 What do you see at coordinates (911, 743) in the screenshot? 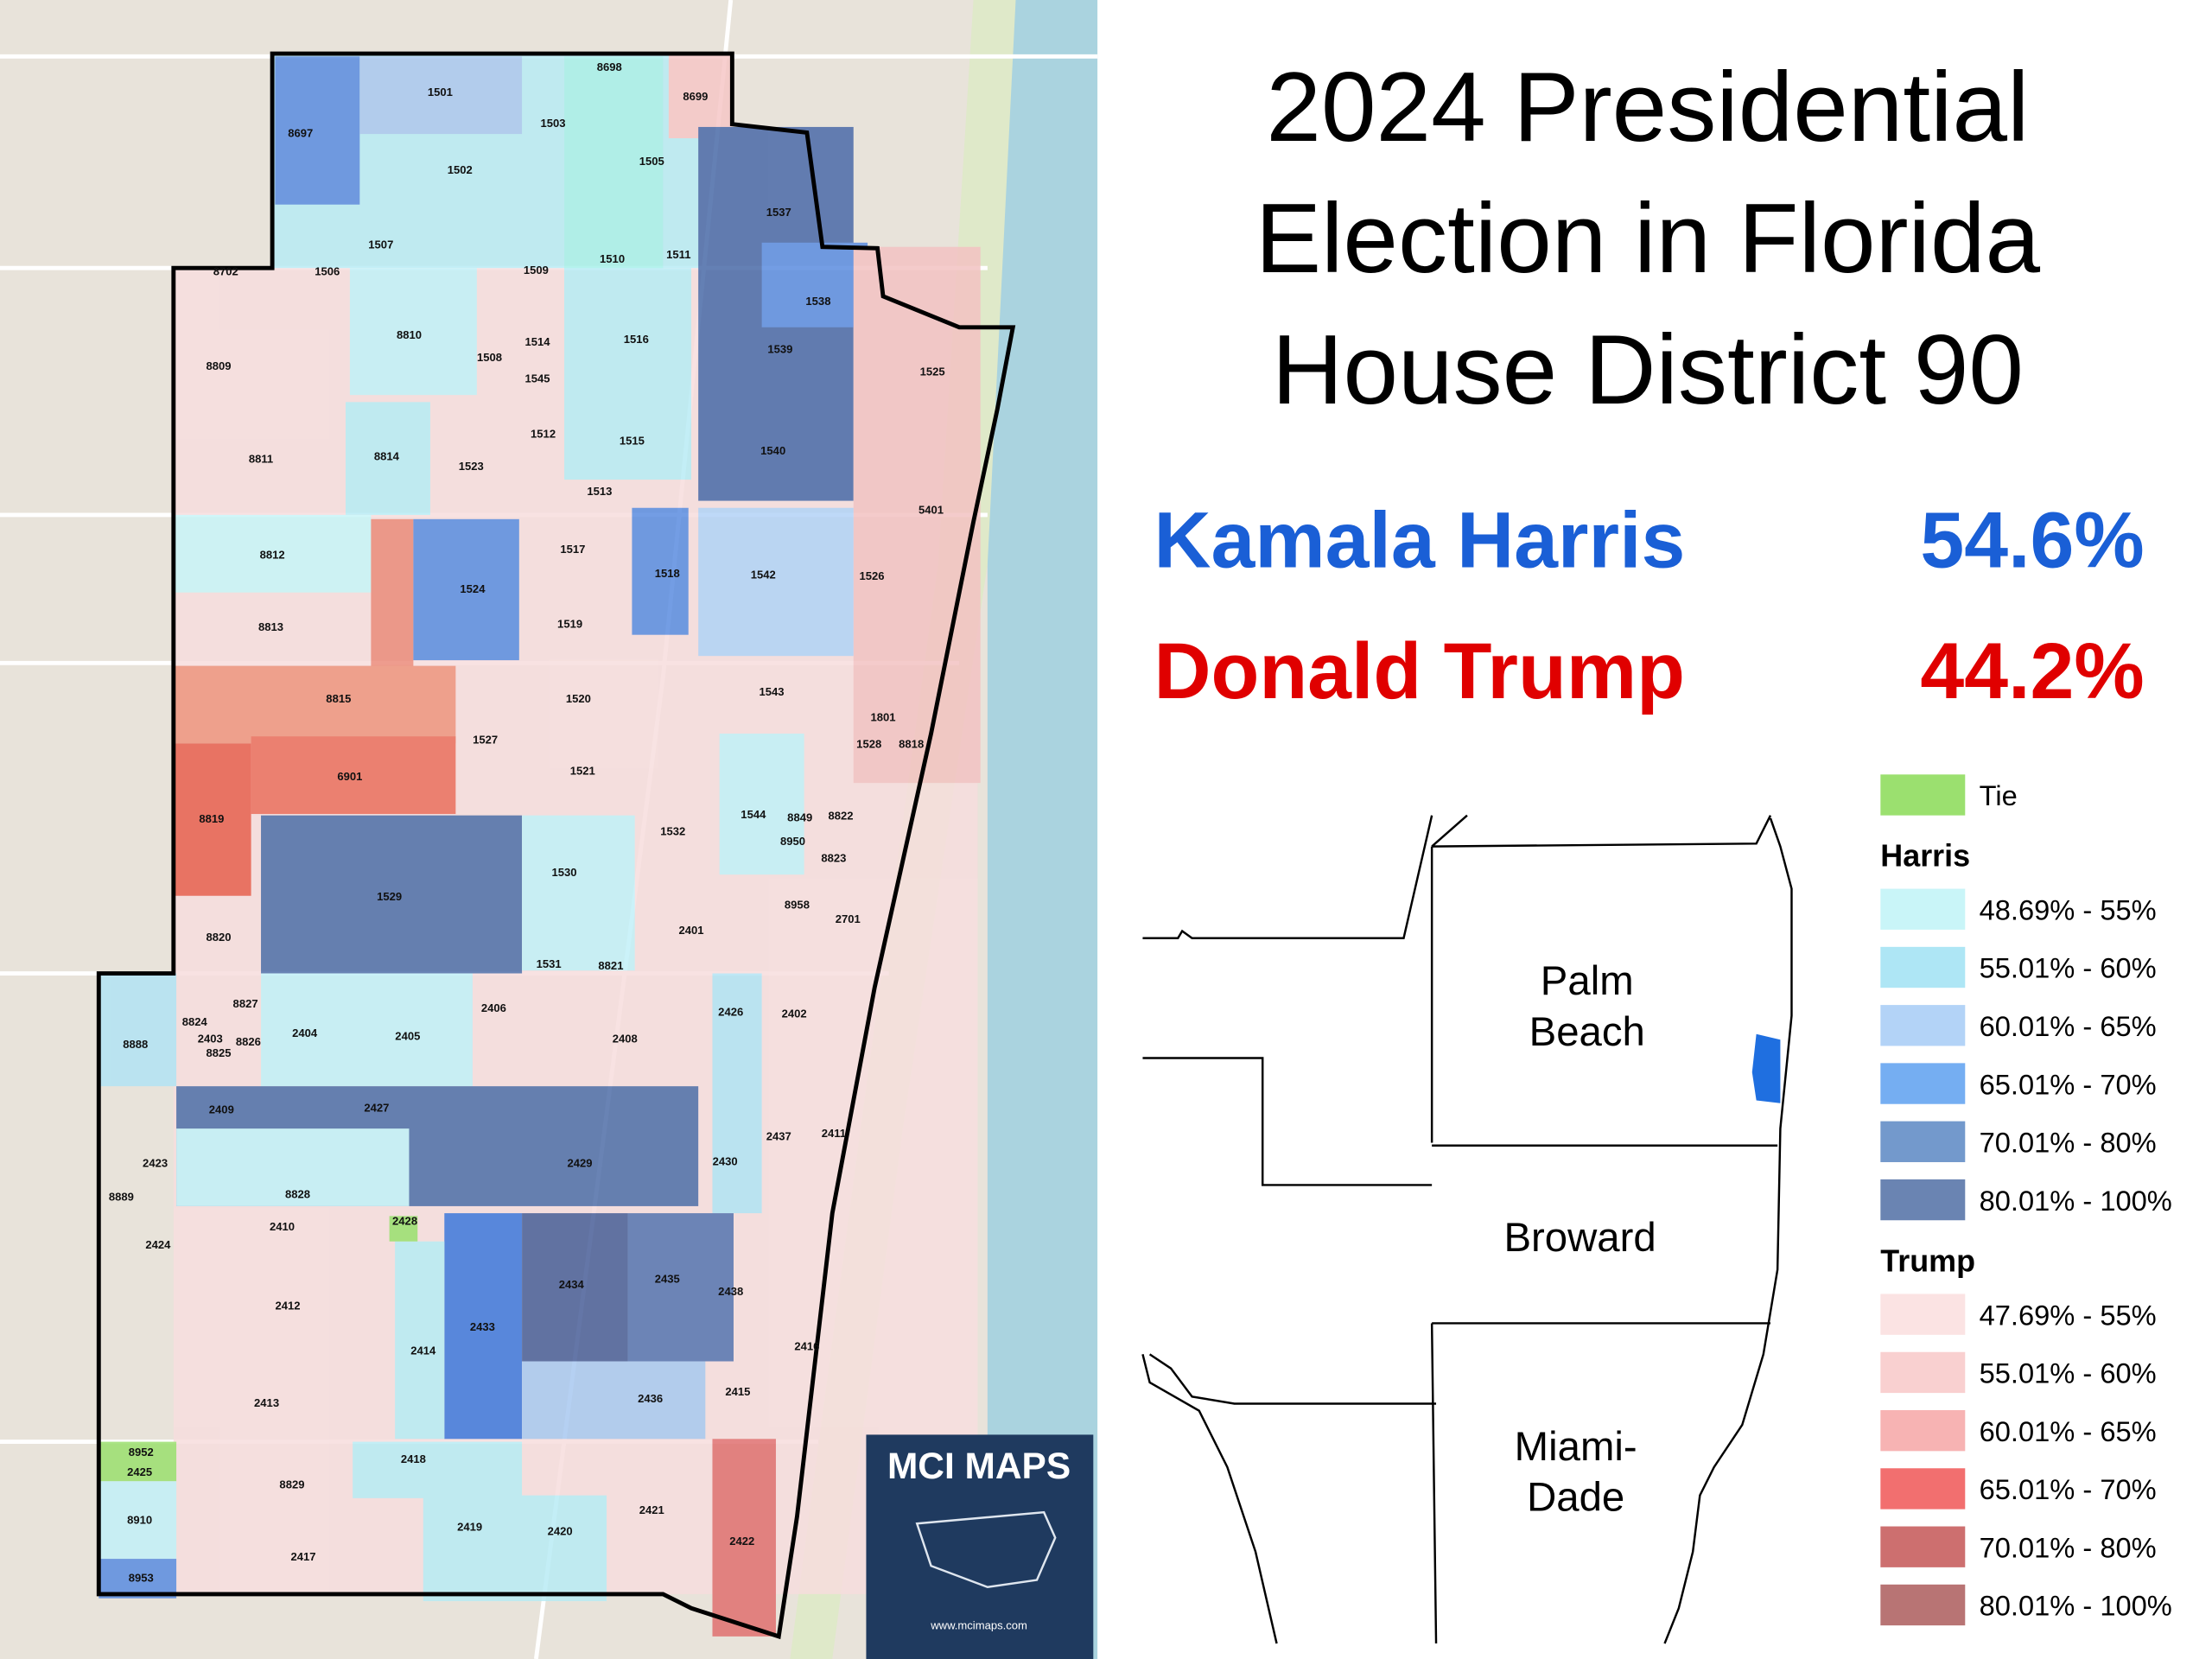
I see `precinct-label: 8818` at bounding box center [911, 743].